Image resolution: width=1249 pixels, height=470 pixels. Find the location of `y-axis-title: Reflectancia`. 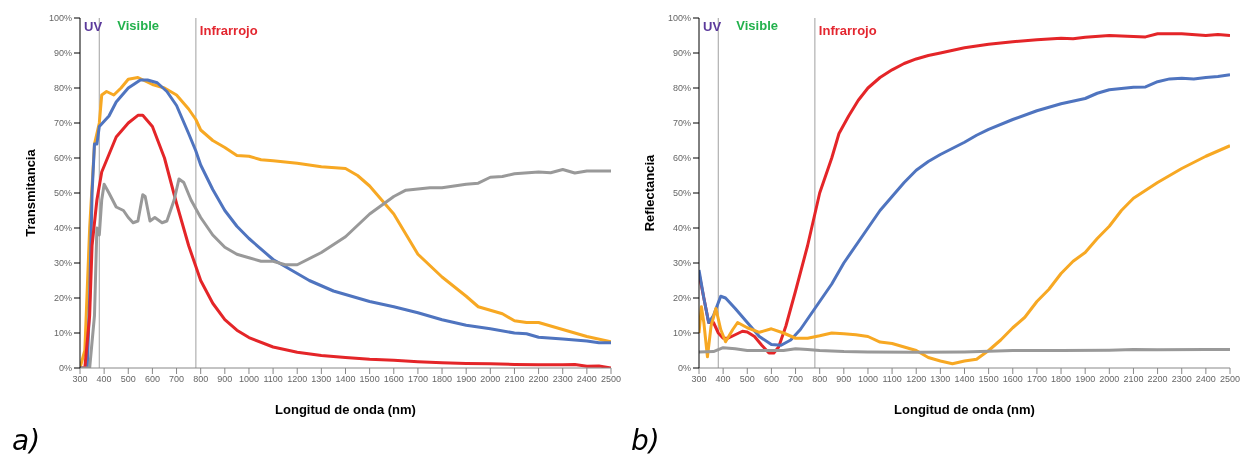

y-axis-title: Reflectancia is located at coordinates (649, 192).